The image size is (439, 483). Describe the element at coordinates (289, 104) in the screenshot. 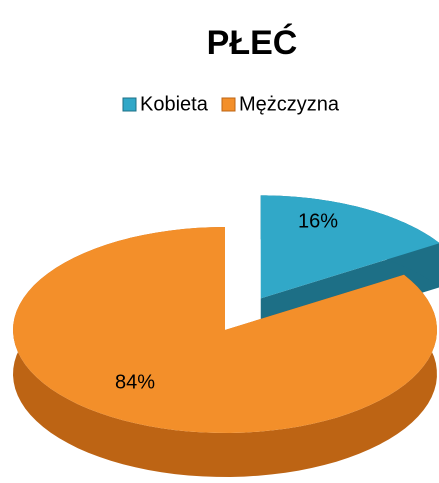

I see `legend-label: Mężczyzna` at that location.